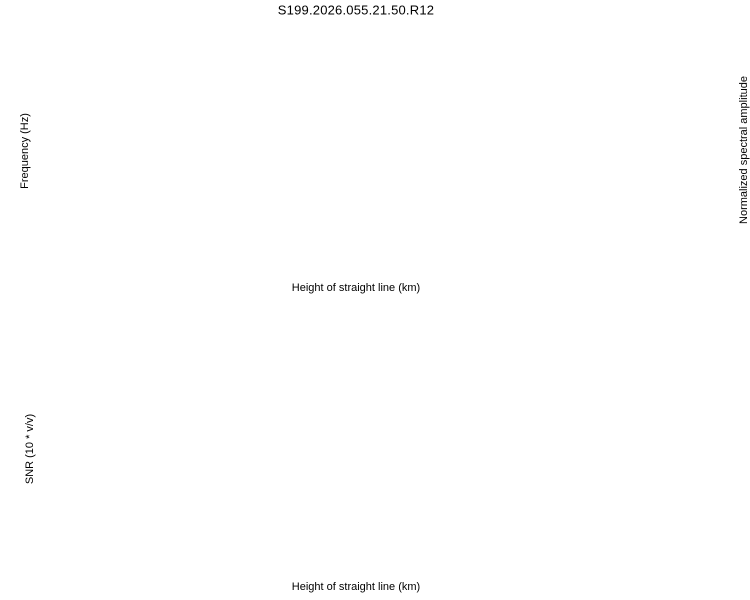  Describe the element at coordinates (356, 587) in the screenshot. I see `bottom-xaxis-label: Height of straight line (km)` at that location.